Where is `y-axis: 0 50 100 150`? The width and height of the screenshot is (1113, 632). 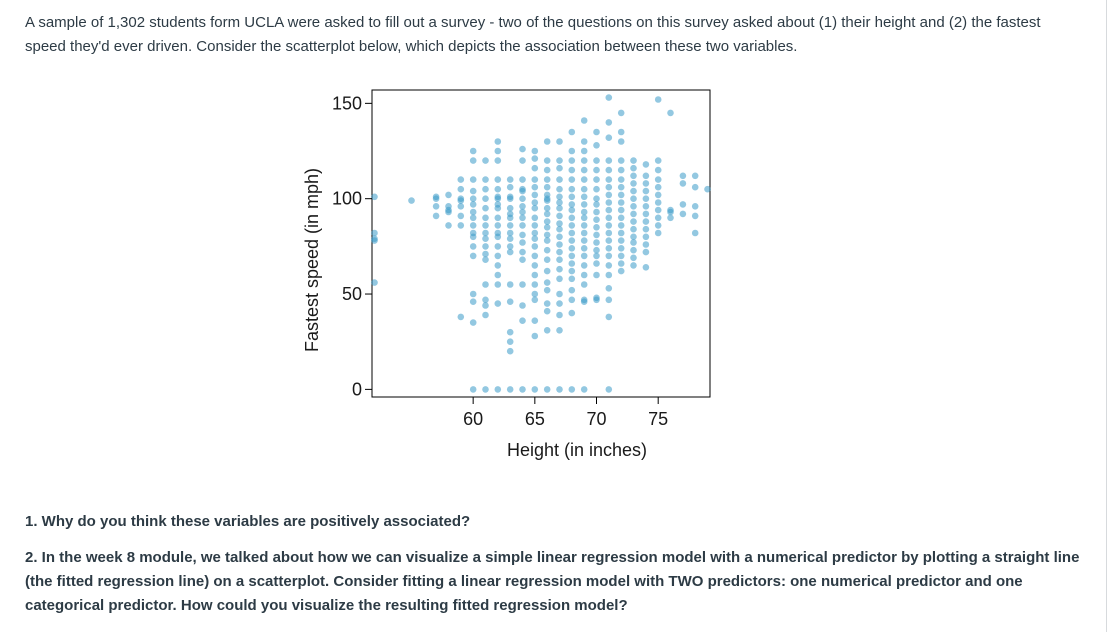 y-axis: 0 50 100 150 is located at coordinates (352, 246).